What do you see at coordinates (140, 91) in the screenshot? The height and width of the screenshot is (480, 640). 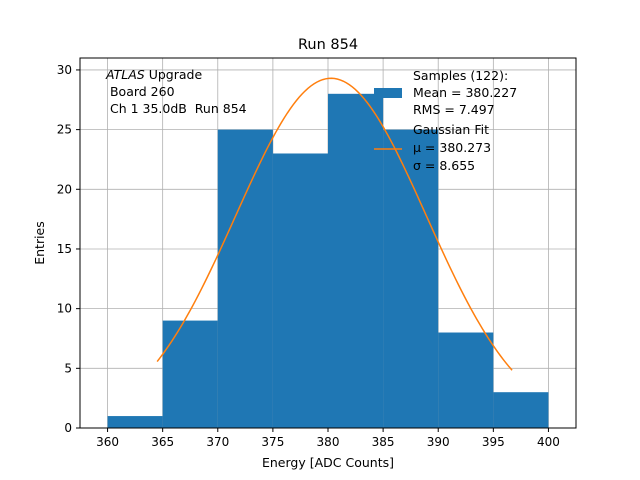 I see `annotation-line-2: Board 260` at bounding box center [140, 91].